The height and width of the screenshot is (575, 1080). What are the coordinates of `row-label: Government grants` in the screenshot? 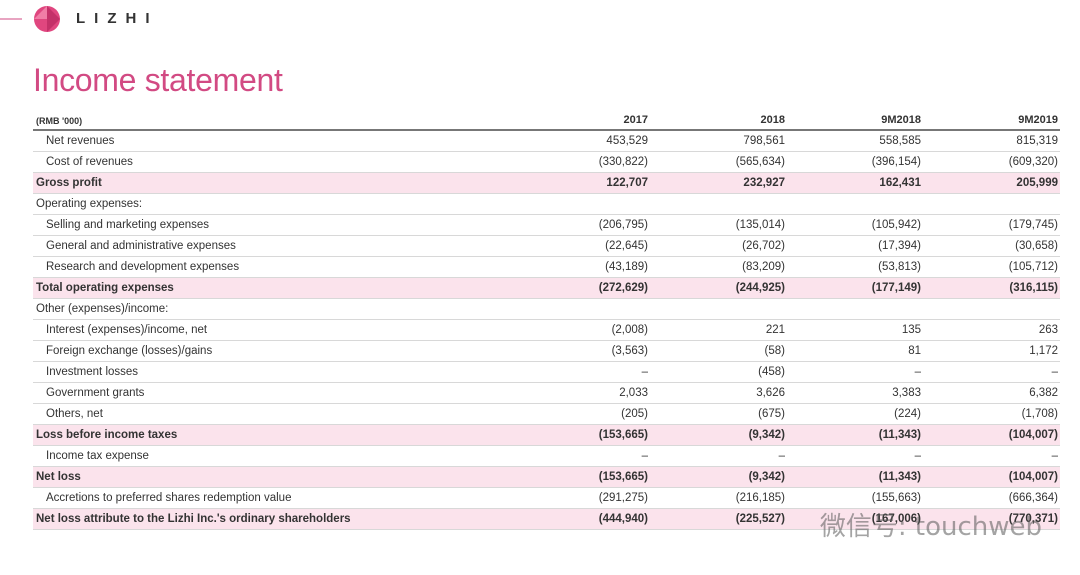 It's located at (95, 393).